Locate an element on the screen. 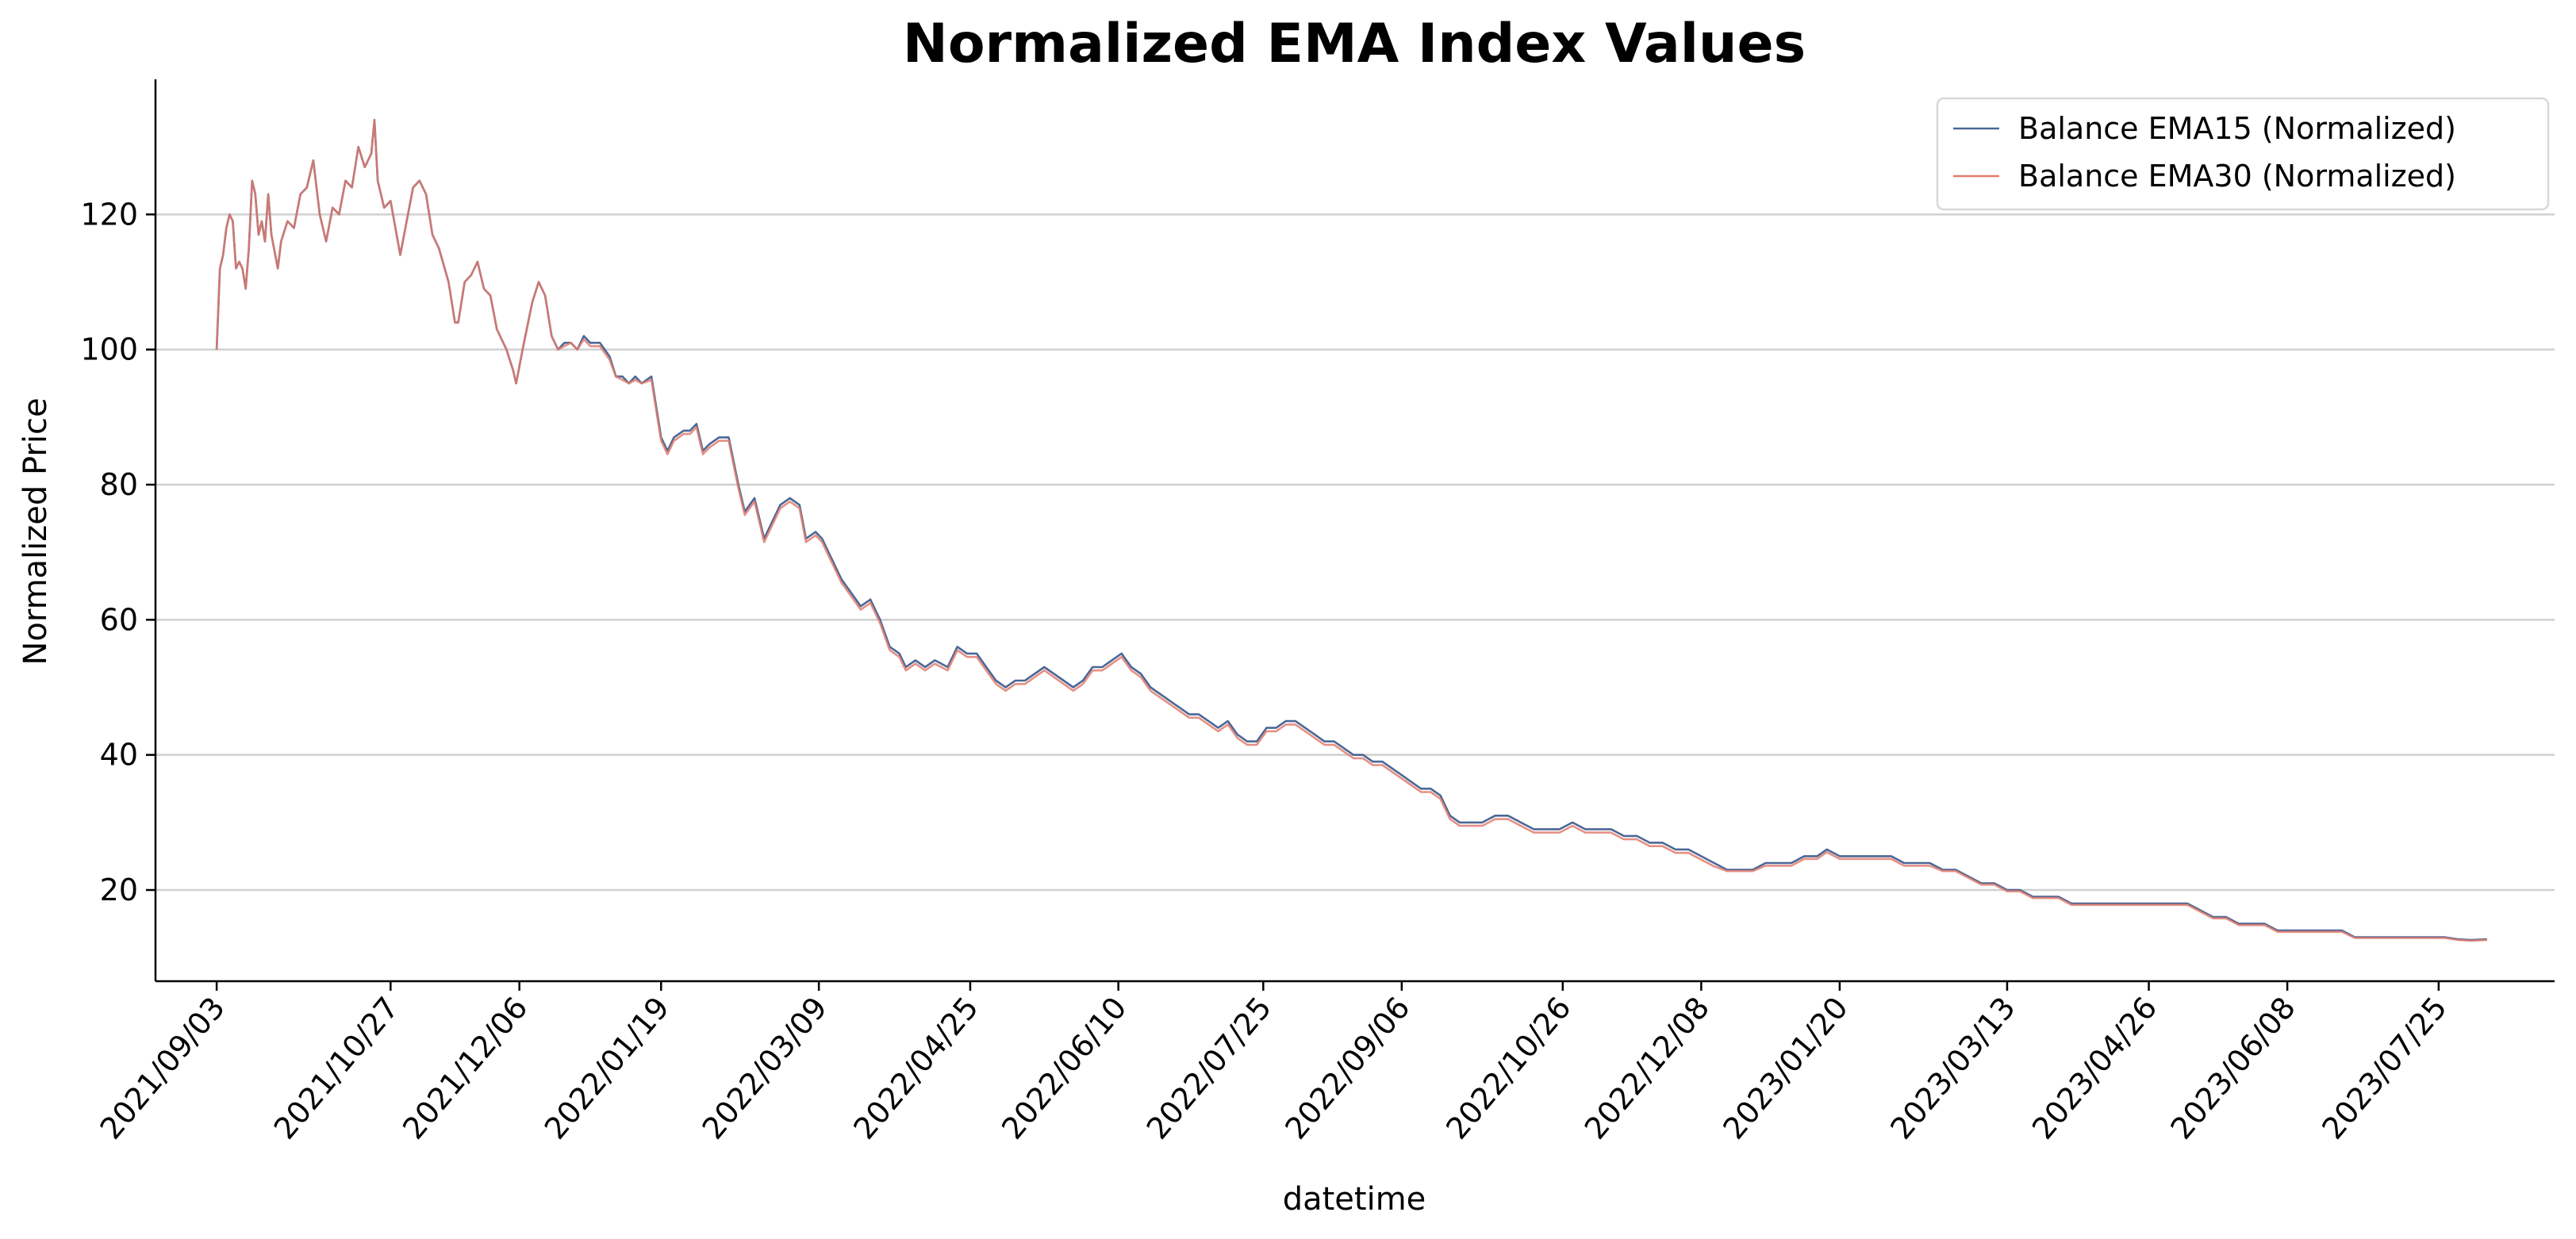 Image resolution: width=2576 pixels, height=1239 pixels. x-tick-label: 2022/06/10 is located at coordinates (1064, 1068).